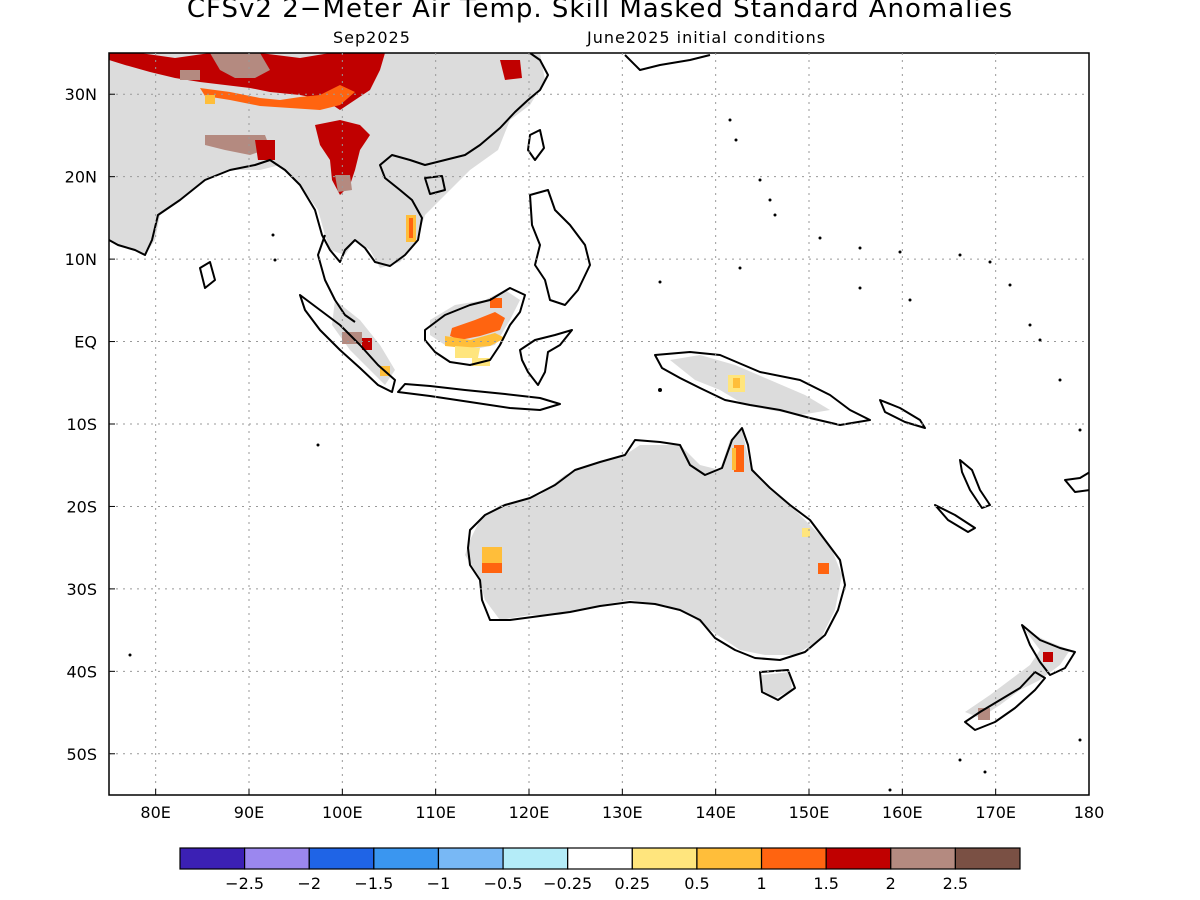 Image resolution: width=1200 pixels, height=900 pixels. I want to click on tasmania-coast, so click(777, 685).